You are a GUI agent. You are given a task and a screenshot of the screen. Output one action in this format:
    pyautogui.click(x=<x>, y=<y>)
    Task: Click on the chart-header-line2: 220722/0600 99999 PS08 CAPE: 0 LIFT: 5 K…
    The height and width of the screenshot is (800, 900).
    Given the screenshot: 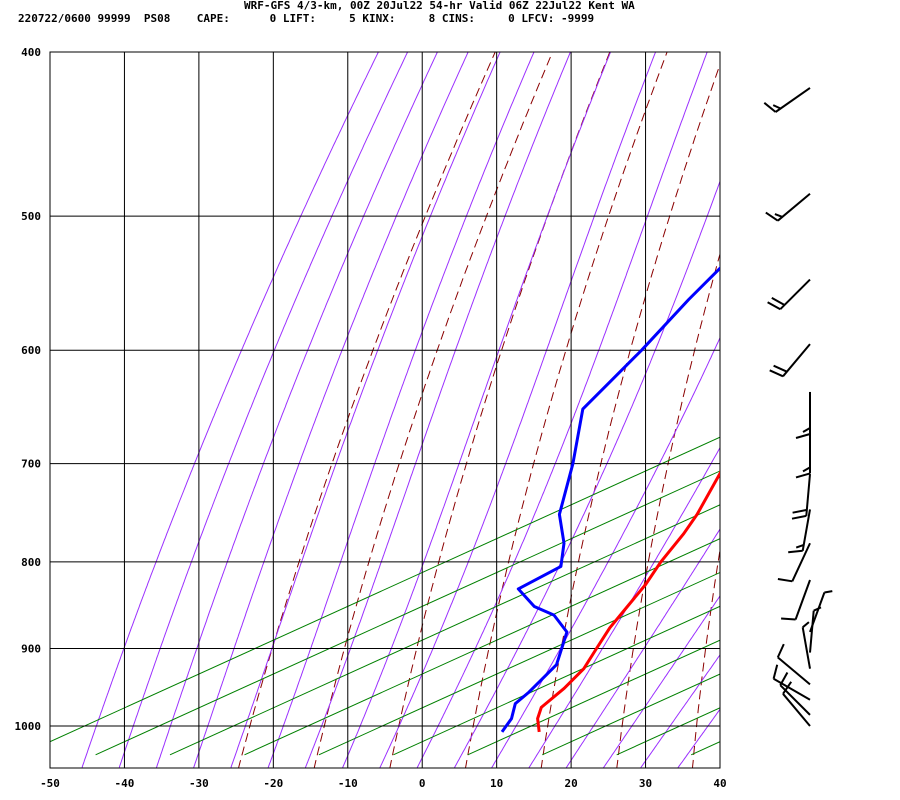 What is the action you would take?
    pyautogui.click(x=306, y=18)
    